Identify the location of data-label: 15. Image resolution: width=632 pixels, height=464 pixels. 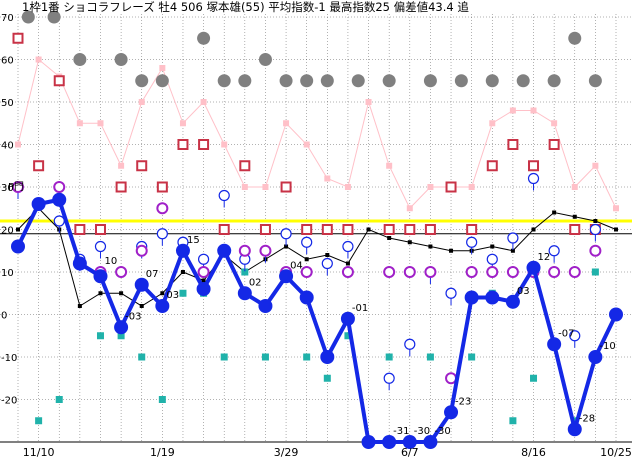
(193, 240).